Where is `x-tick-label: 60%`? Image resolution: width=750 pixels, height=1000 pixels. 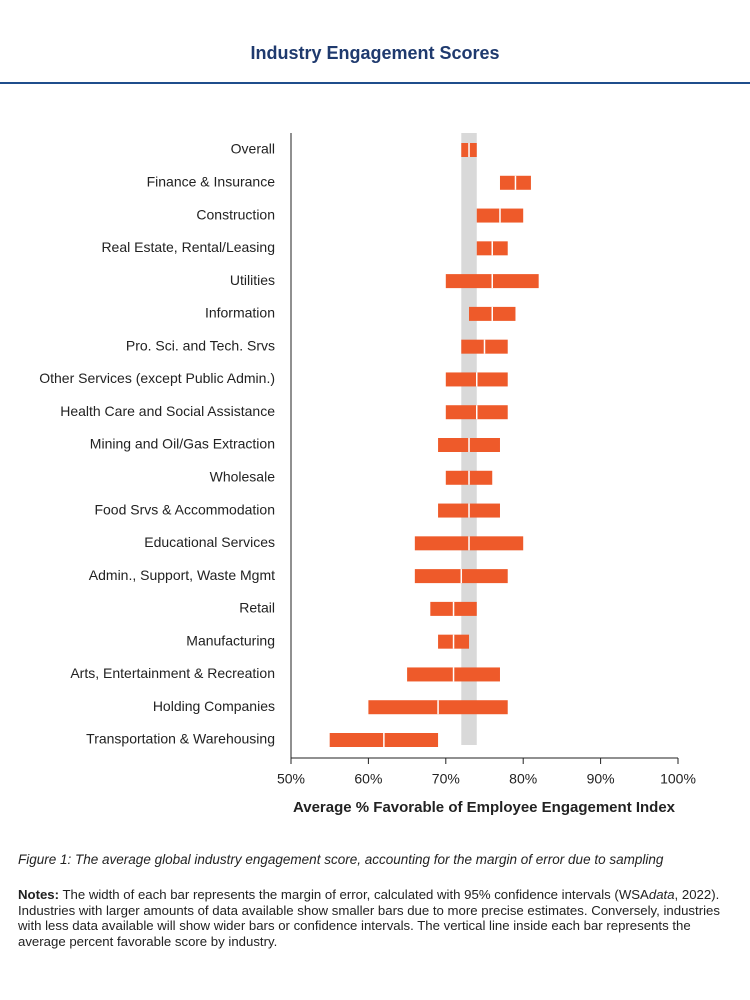 x-tick-label: 60% is located at coordinates (368, 779).